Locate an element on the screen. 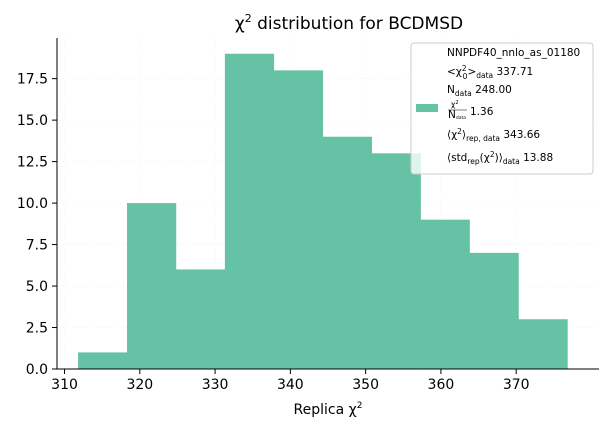  x-tick-label: 370 is located at coordinates (516, 385).